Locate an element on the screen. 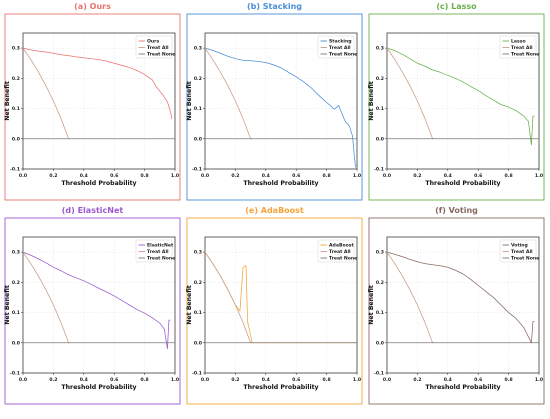 This screenshot has height=419, width=550. panel-title: (d) ElasticNet is located at coordinates (93, 210).